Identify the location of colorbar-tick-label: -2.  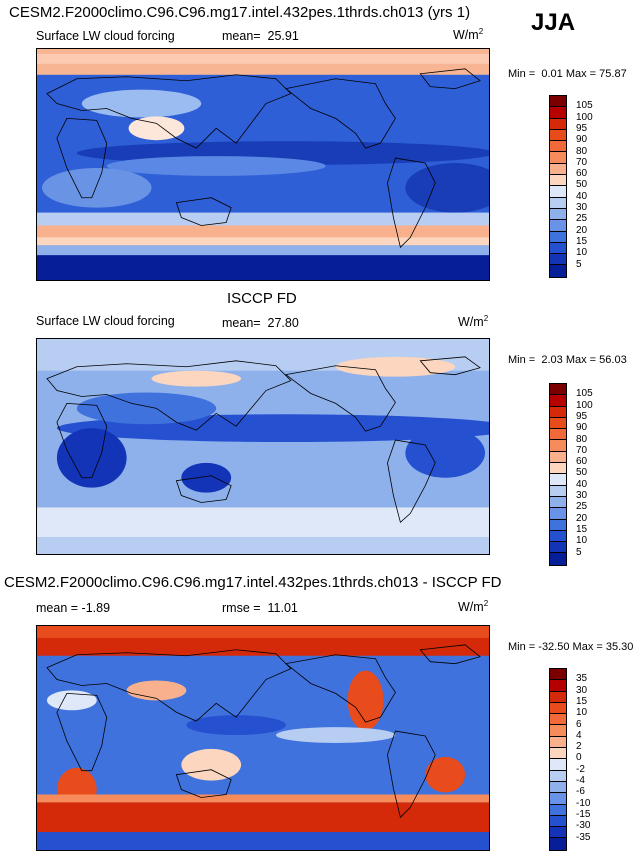
(580, 769).